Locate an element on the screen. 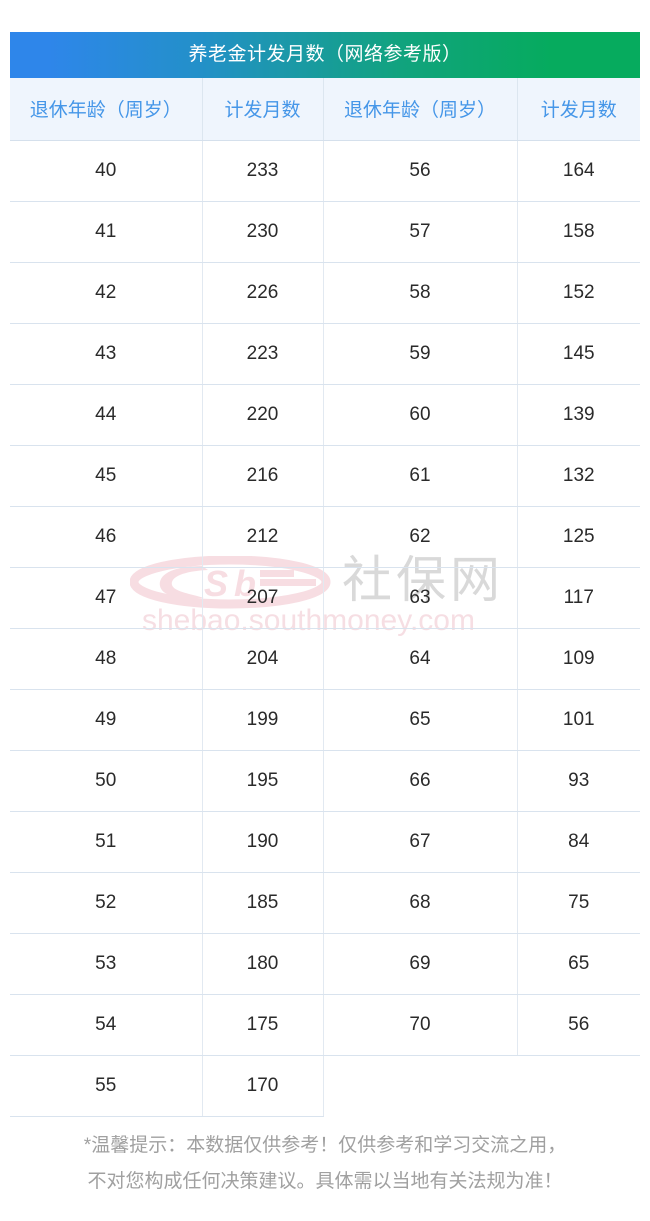  table-row: 51 190 67 84 is located at coordinates (325, 842).